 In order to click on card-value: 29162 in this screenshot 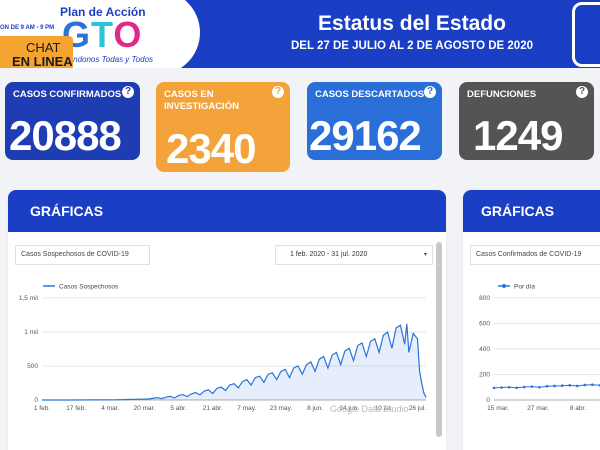, I will do `click(365, 135)`.